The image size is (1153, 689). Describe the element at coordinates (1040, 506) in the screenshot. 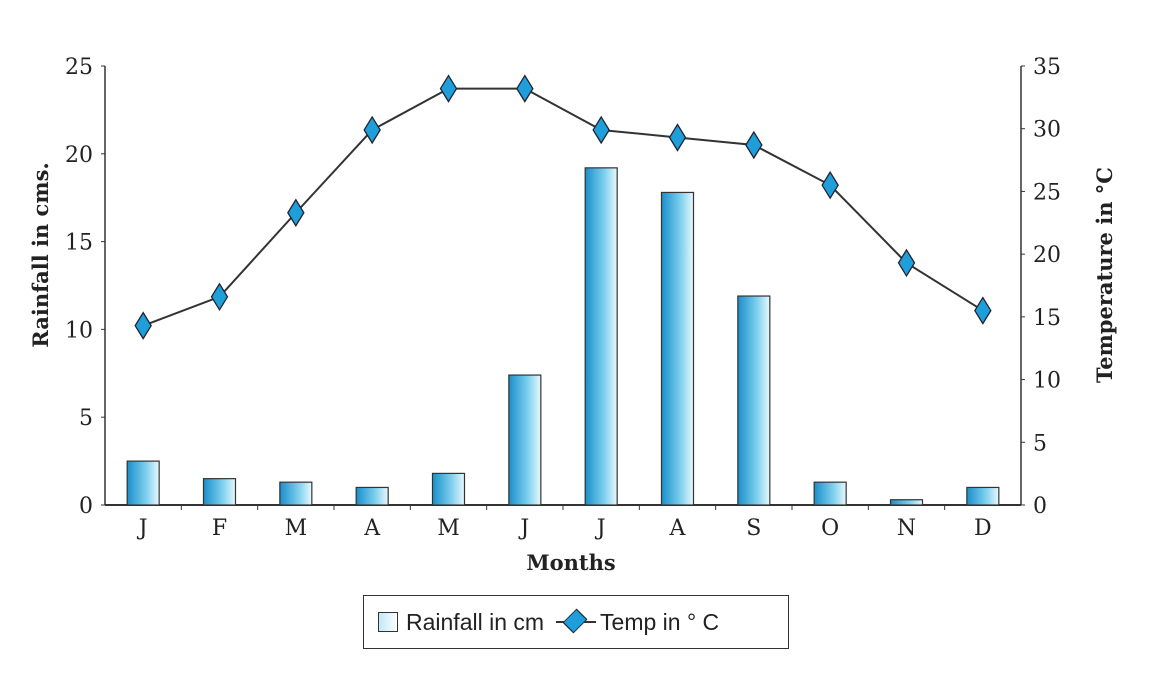

I see `y-tick-label-right: 0` at that location.